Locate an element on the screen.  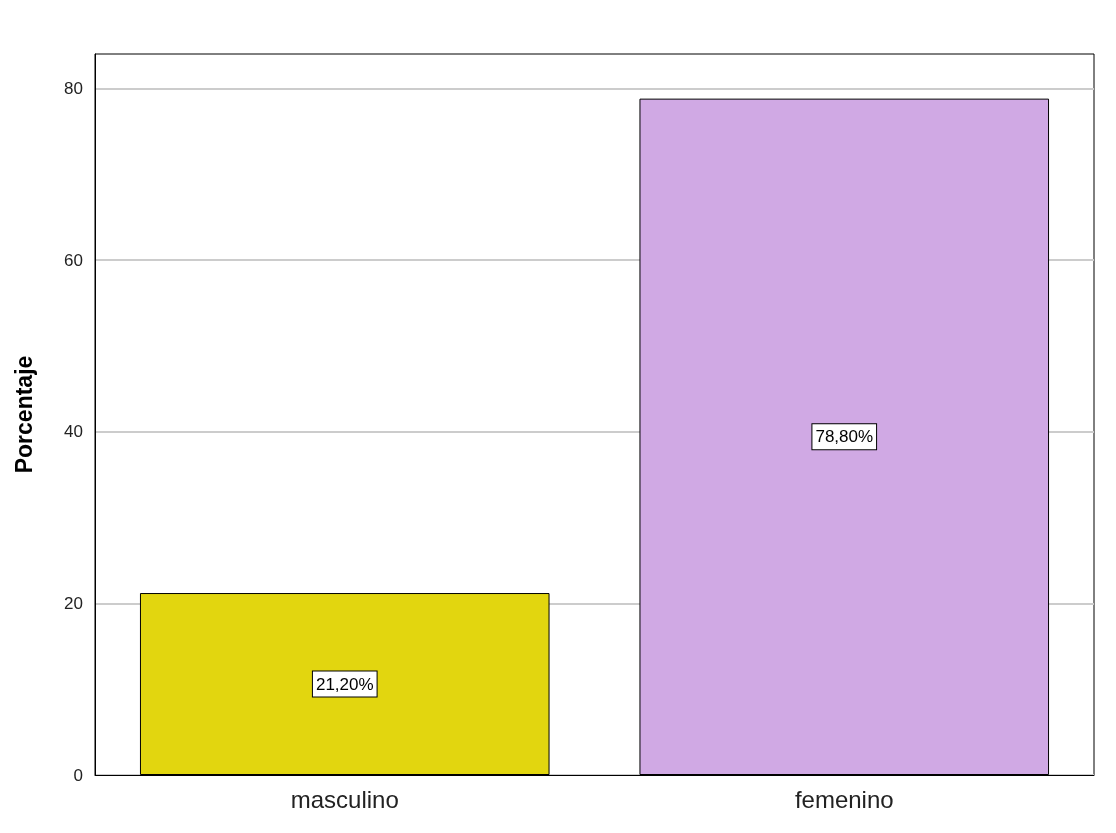
x-tick-label: masculino is located at coordinates (344, 799).